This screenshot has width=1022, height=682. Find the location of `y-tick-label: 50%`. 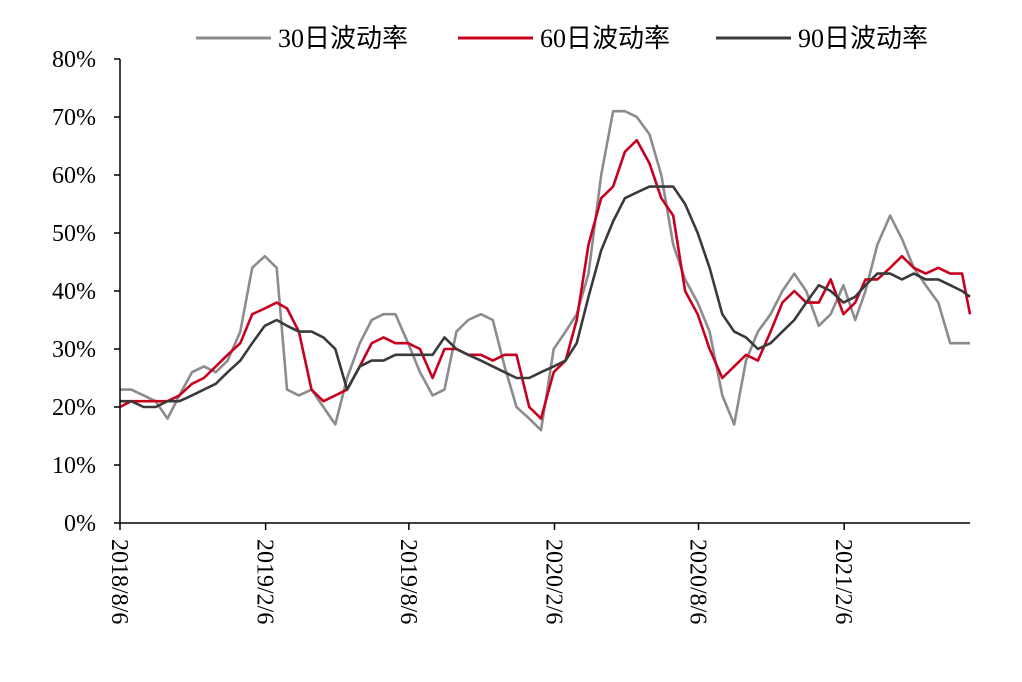

y-tick-label: 50% is located at coordinates (74, 234).